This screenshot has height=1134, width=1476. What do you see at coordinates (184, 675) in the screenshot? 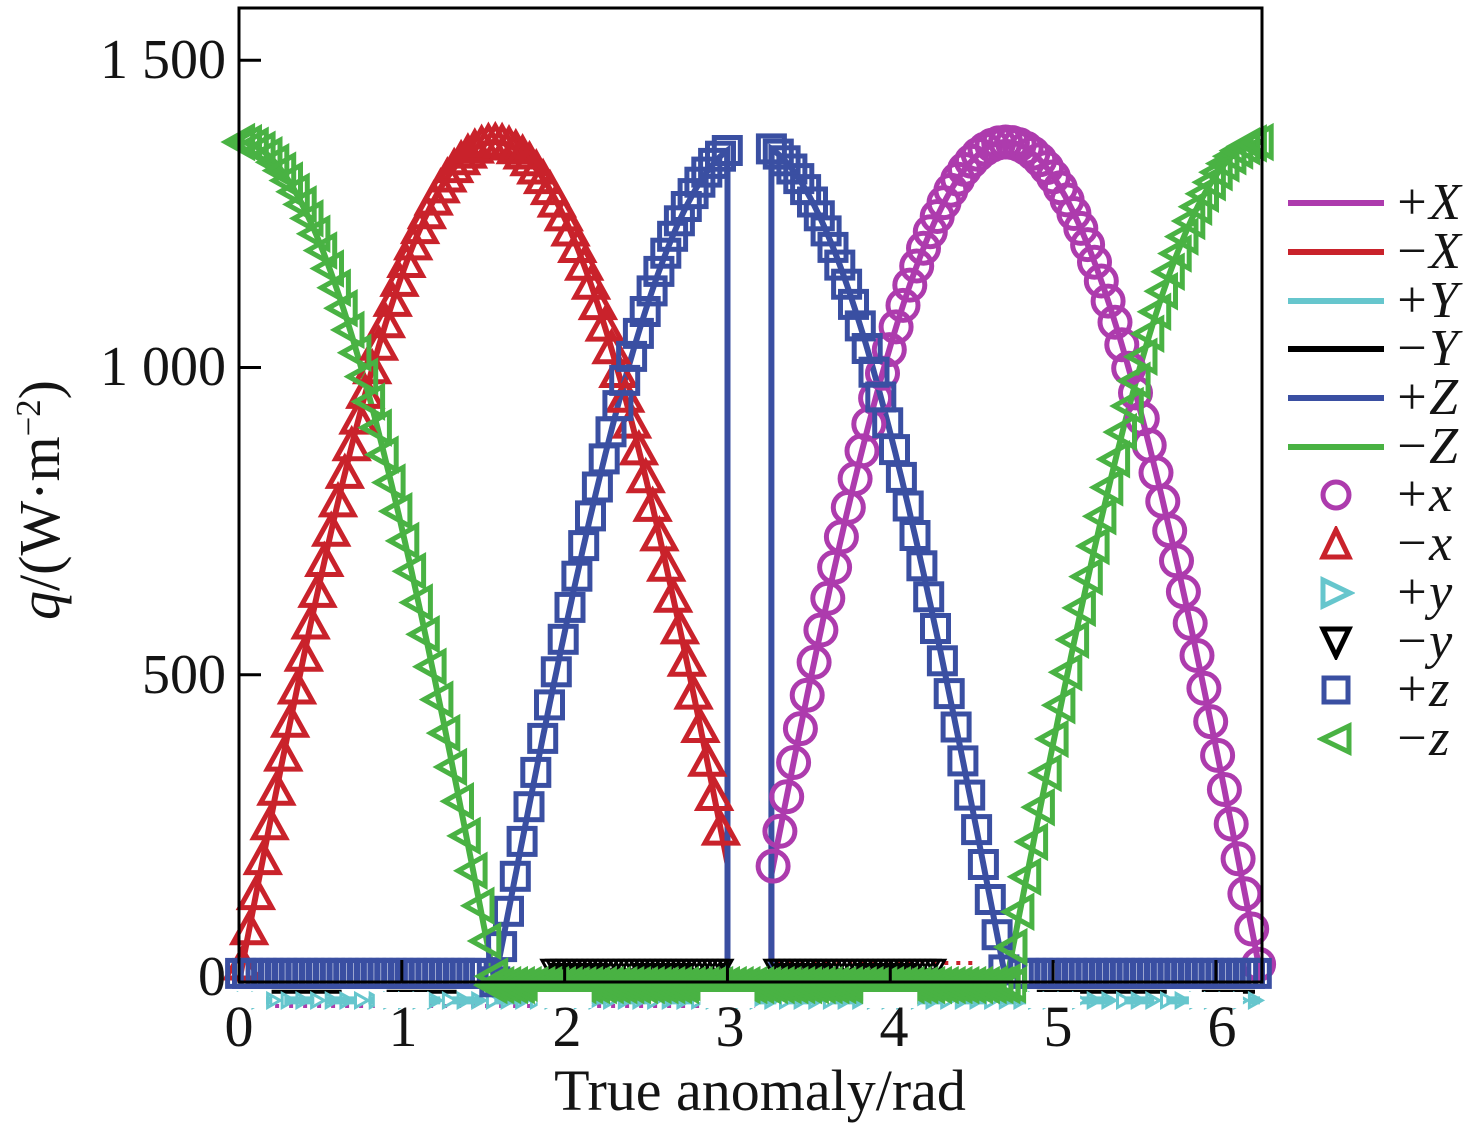
I see `y-tick-label: 500` at bounding box center [184, 675].